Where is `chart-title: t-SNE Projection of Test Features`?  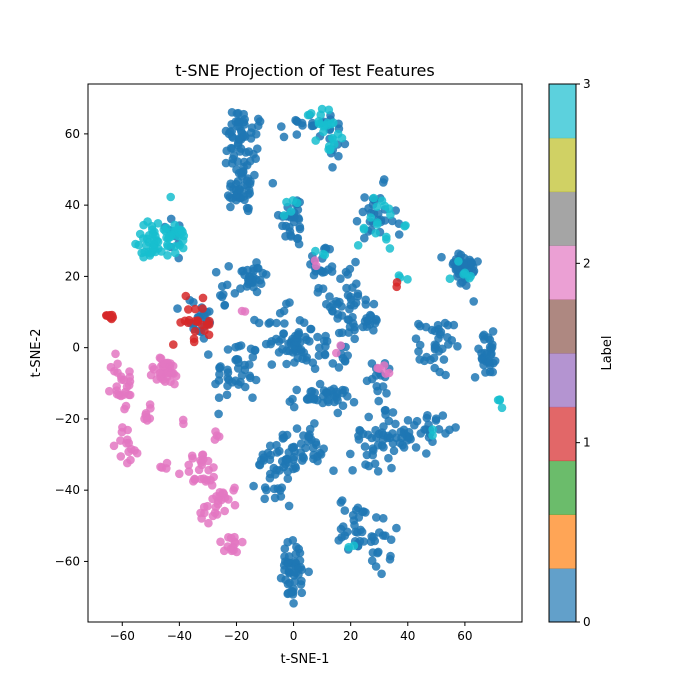
chart-title: t-SNE Projection of Test Features is located at coordinates (304, 70).